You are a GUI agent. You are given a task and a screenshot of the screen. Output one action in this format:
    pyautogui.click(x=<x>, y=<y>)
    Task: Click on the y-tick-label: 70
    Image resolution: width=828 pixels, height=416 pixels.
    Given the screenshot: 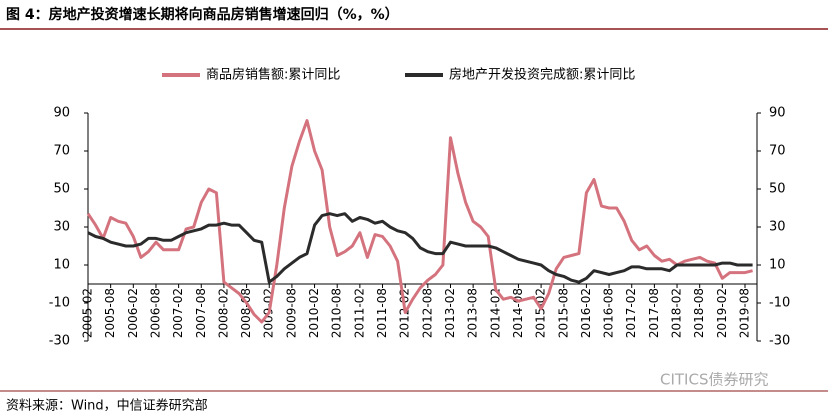 What is the action you would take?
    pyautogui.click(x=61, y=151)
    